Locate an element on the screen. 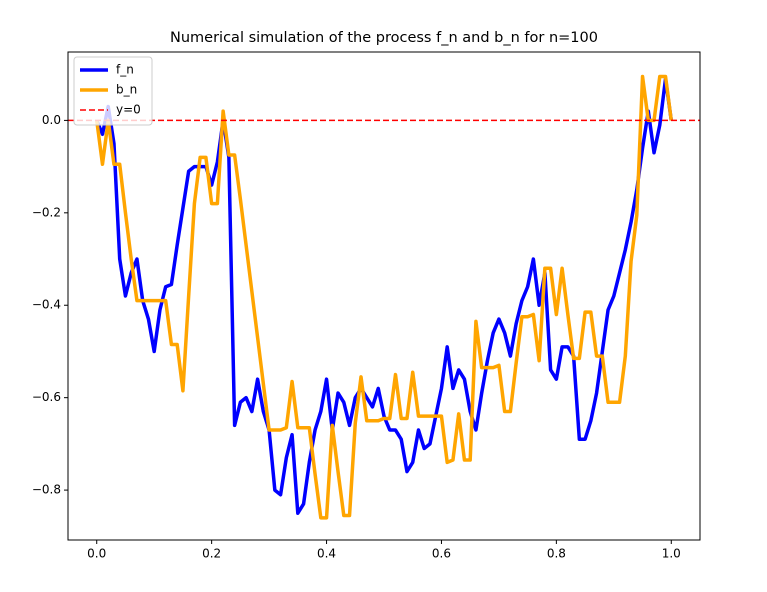  x-tick-label: 0.4 is located at coordinates (326, 554).